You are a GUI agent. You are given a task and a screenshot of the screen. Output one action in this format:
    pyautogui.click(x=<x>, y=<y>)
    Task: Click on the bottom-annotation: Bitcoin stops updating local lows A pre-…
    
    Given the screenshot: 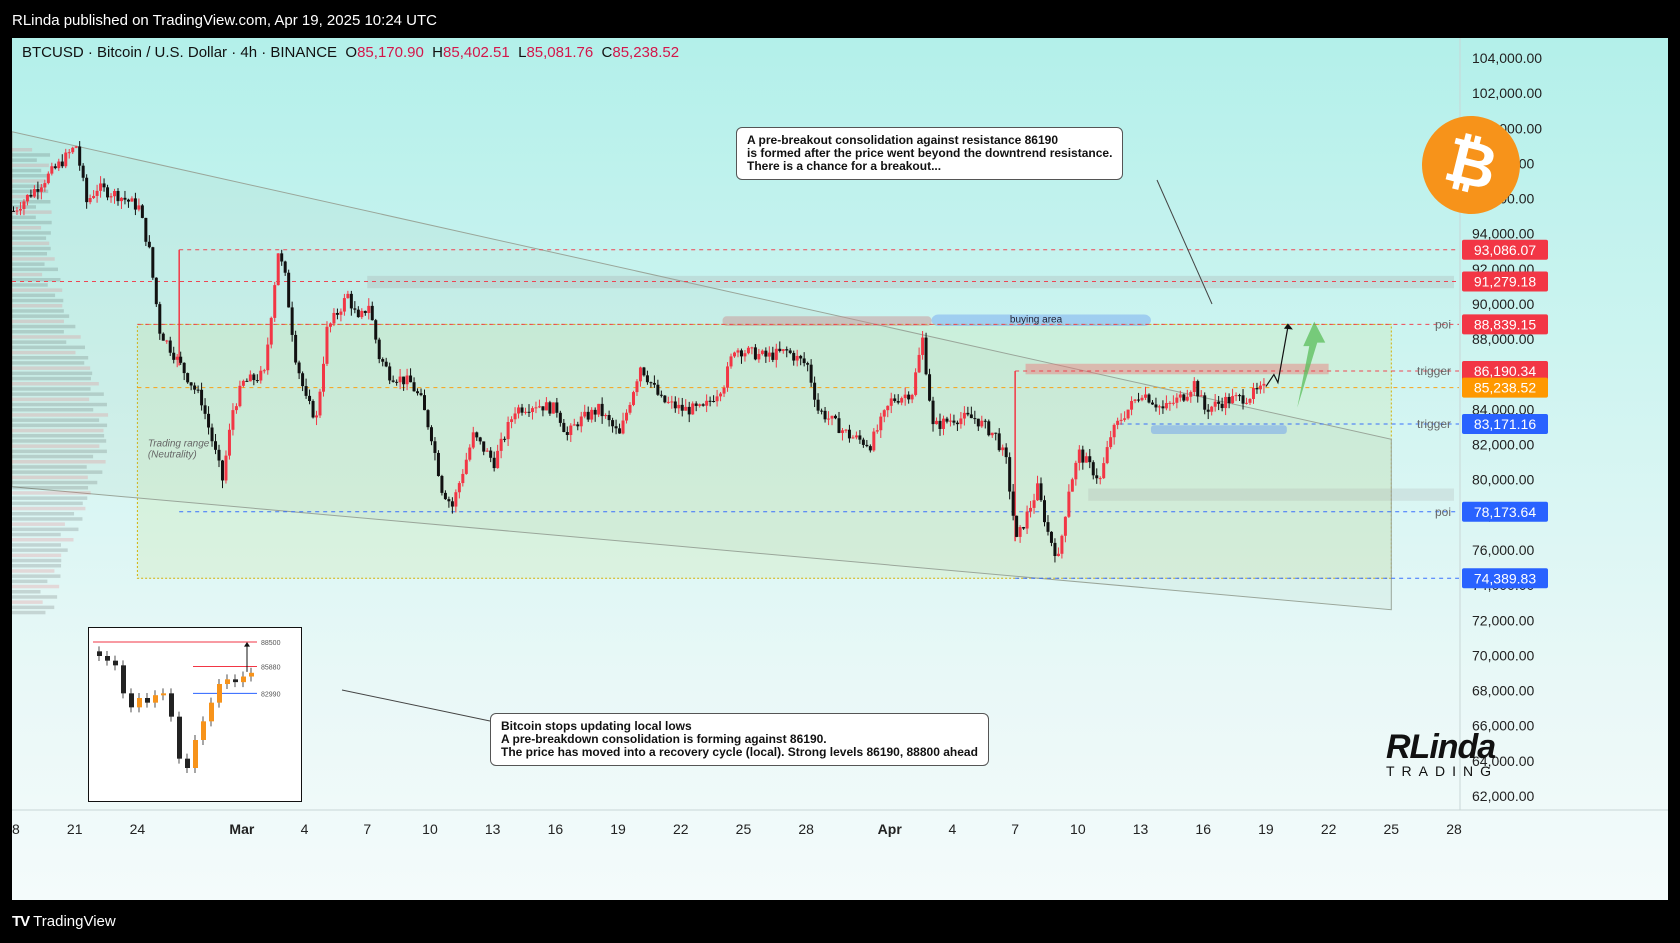 What is the action you would take?
    pyautogui.click(x=739, y=739)
    